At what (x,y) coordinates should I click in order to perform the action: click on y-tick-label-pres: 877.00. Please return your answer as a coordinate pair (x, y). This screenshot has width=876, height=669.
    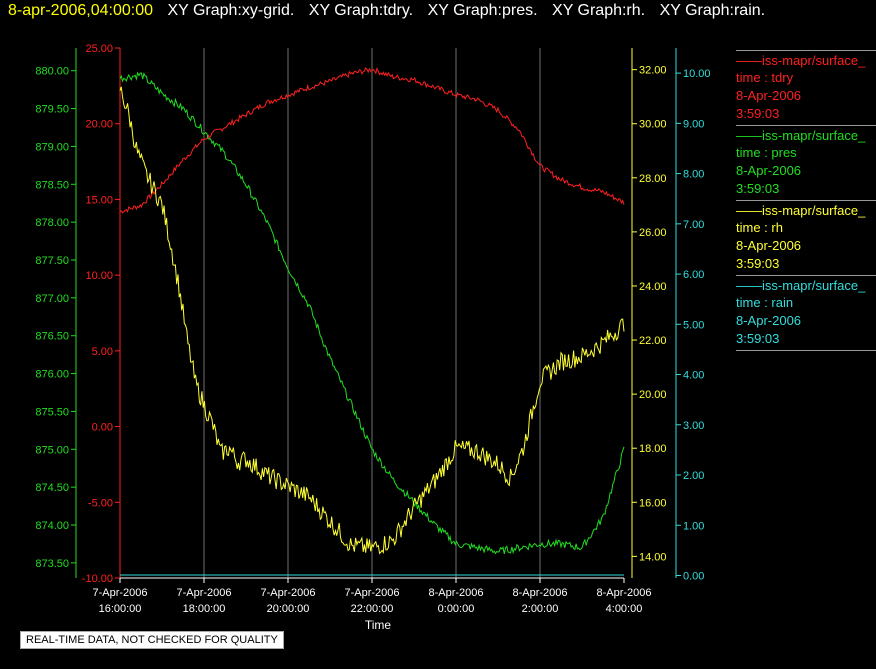
    Looking at the image, I should click on (52, 299).